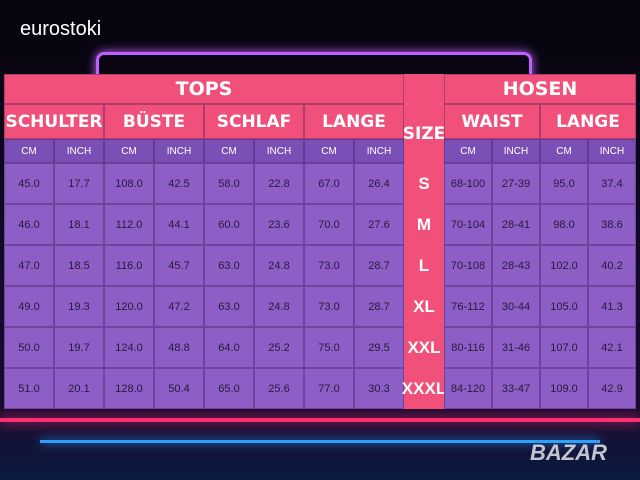 This screenshot has width=640, height=480. I want to click on cell: 65.0, so click(229, 388).